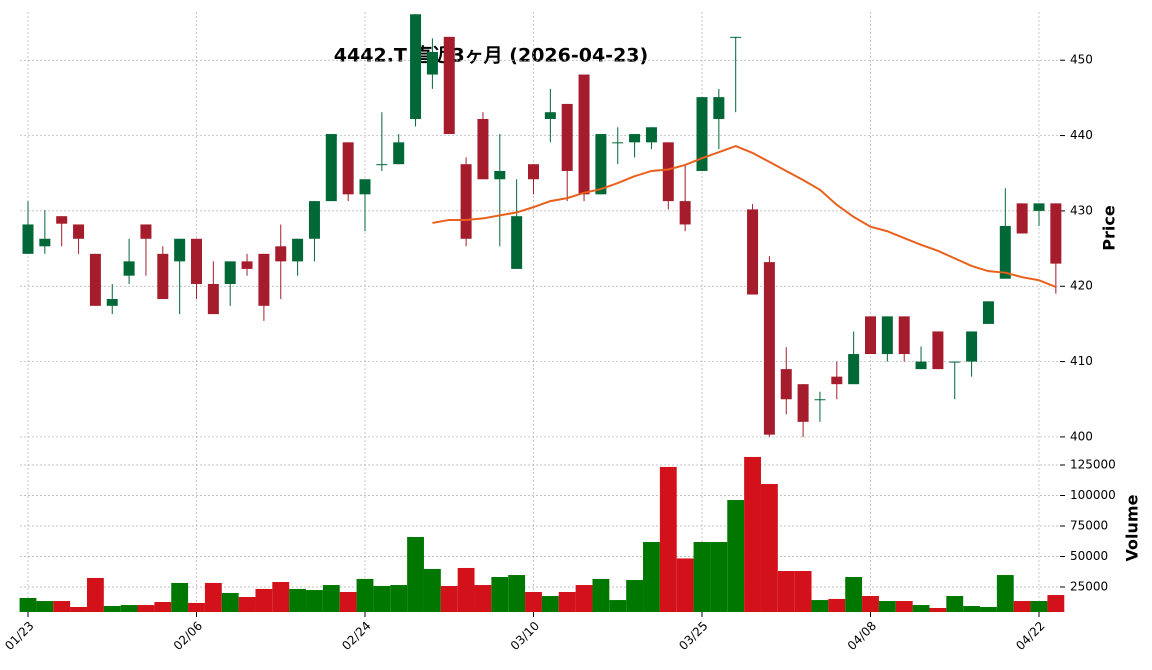  What do you see at coordinates (188, 636) in the screenshot?
I see `x-tick-label: 02/06` at bounding box center [188, 636].